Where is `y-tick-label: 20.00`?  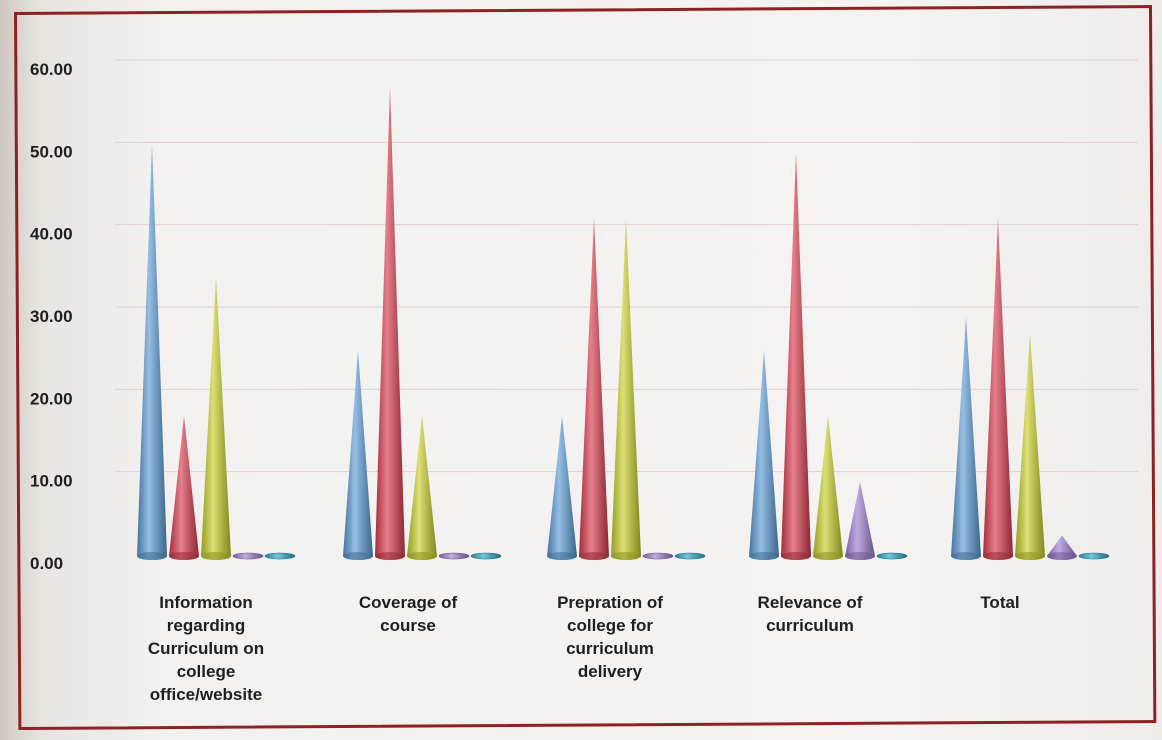
y-tick-label: 20.00 is located at coordinates (51, 398).